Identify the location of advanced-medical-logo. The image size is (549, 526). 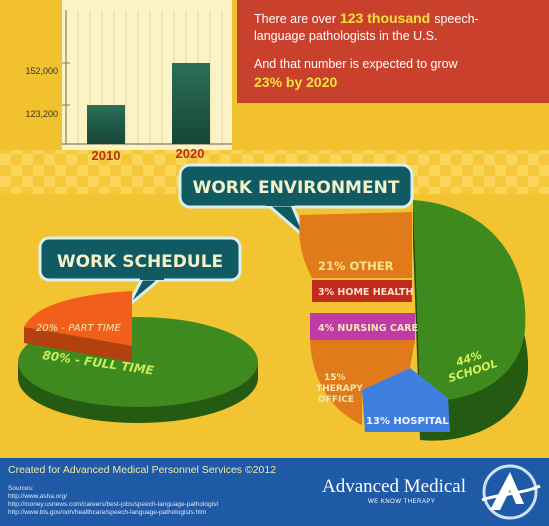
(511, 492).